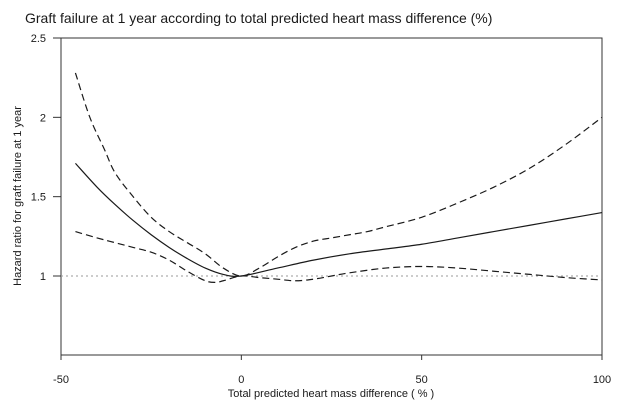 Image resolution: width=617 pixels, height=404 pixels. What do you see at coordinates (18, 196) in the screenshot?
I see `y-axis-label: Hazard ratio for graft failure at 1 year` at bounding box center [18, 196].